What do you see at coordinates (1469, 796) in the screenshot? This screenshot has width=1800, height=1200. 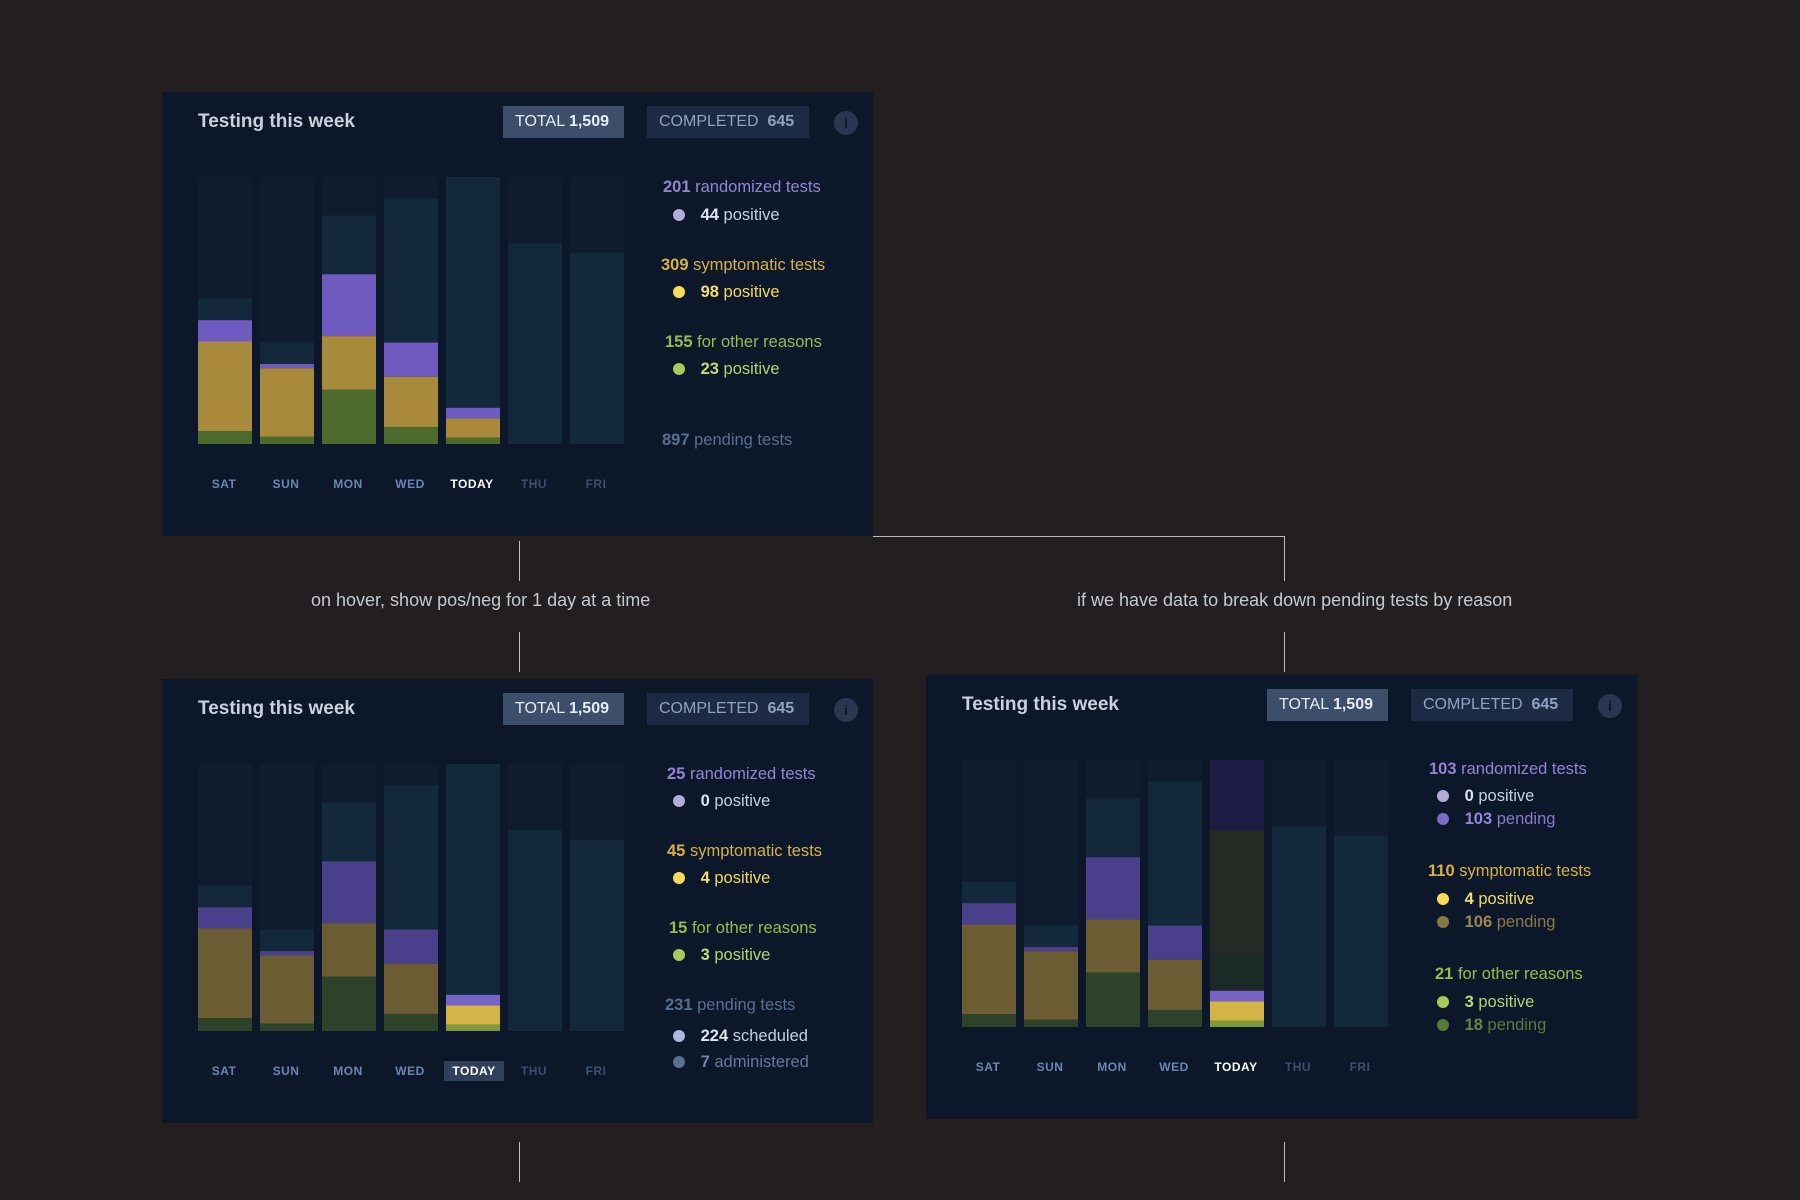 I see `stat-count: 0` at bounding box center [1469, 796].